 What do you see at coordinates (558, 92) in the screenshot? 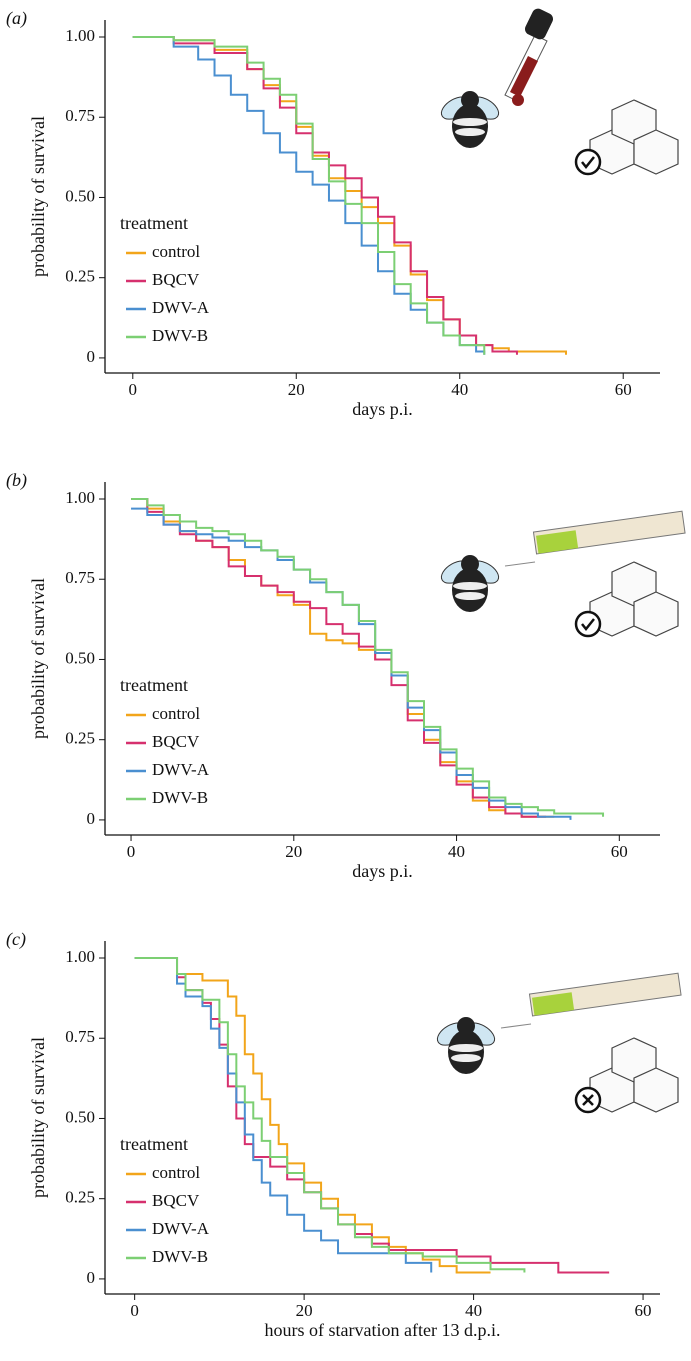
I see `illustration-a` at bounding box center [558, 92].